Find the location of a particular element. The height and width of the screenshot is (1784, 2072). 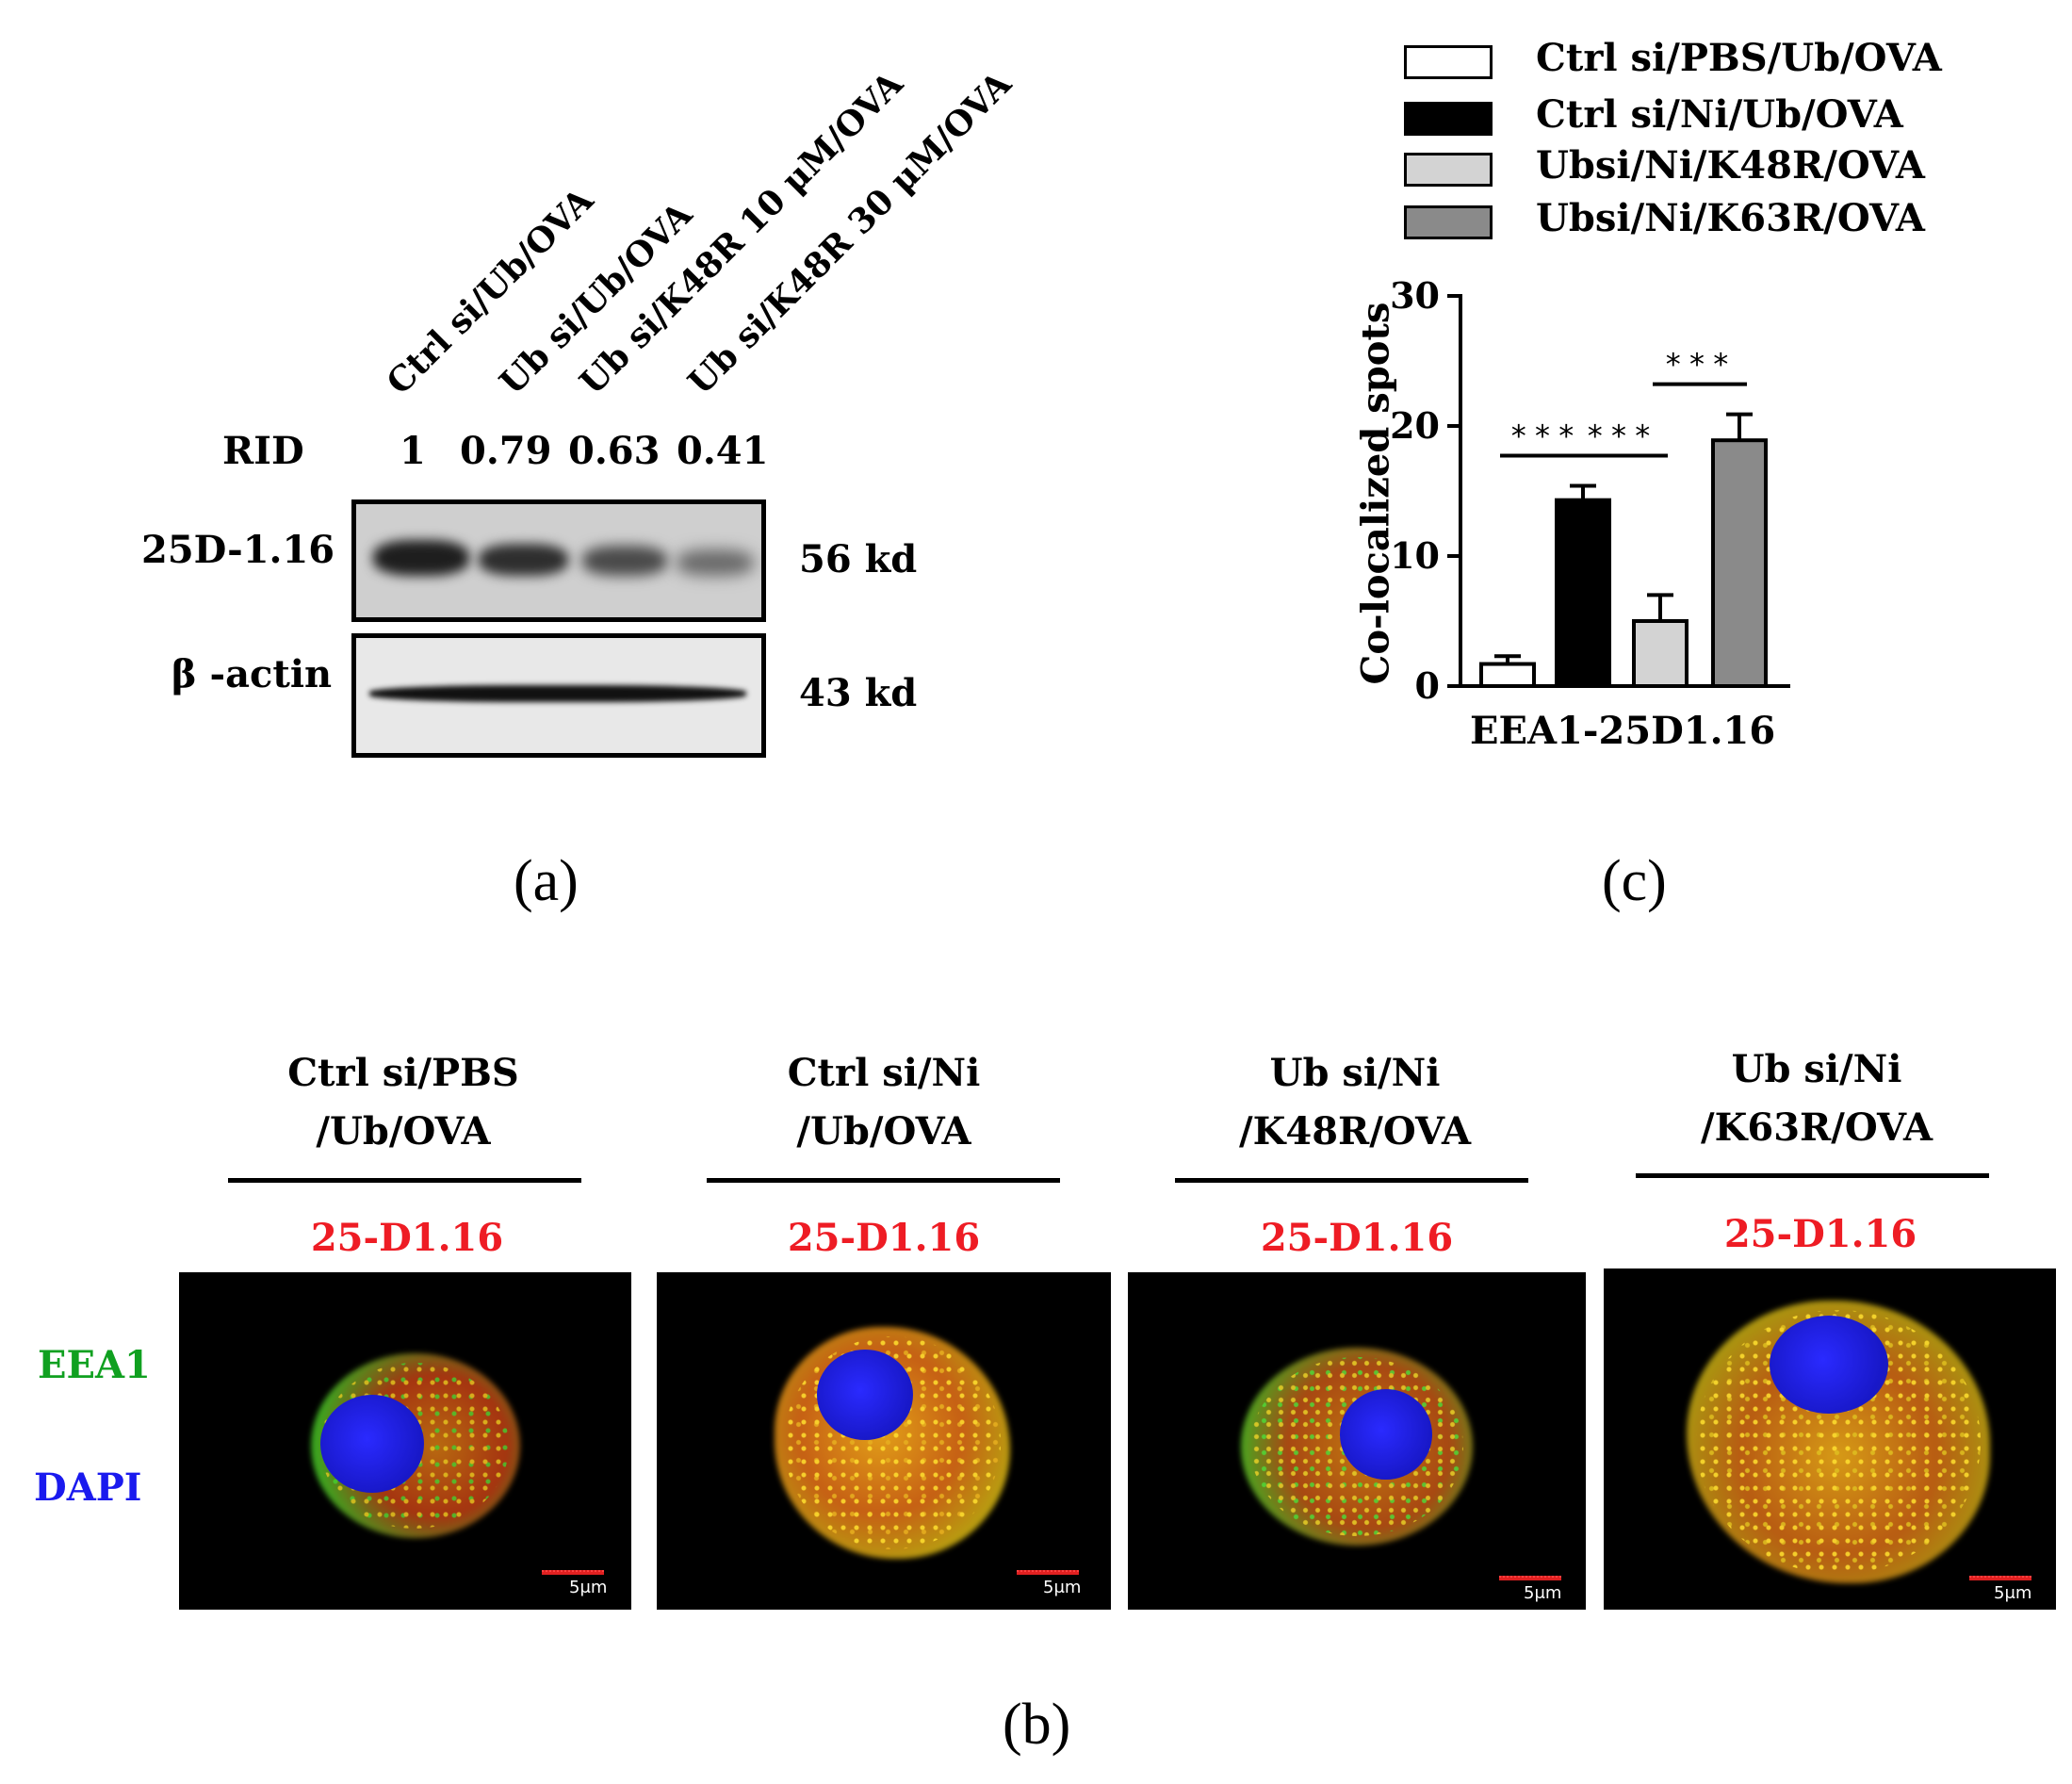

rid-value-3: 0.63 is located at coordinates (614, 451).